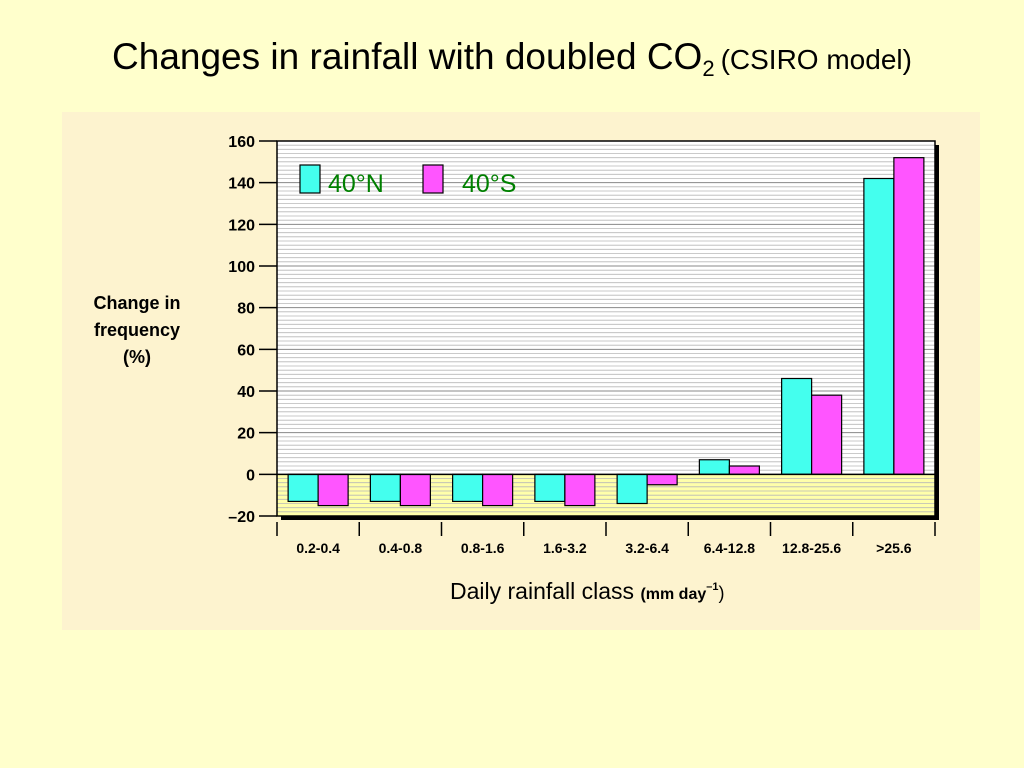 This screenshot has width=1024, height=768. I want to click on y-tick-label: 160, so click(241, 142).